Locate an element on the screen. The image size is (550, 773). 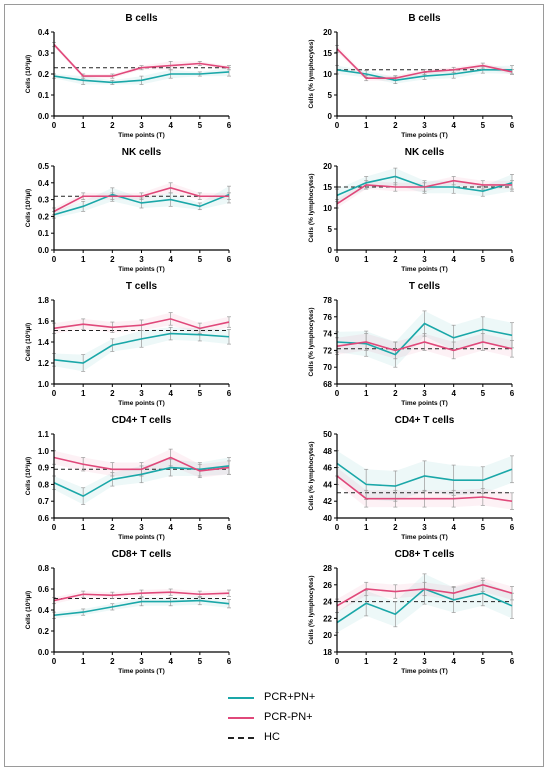
legend-swatch-pcr-minus is located at coordinates (241, 718).